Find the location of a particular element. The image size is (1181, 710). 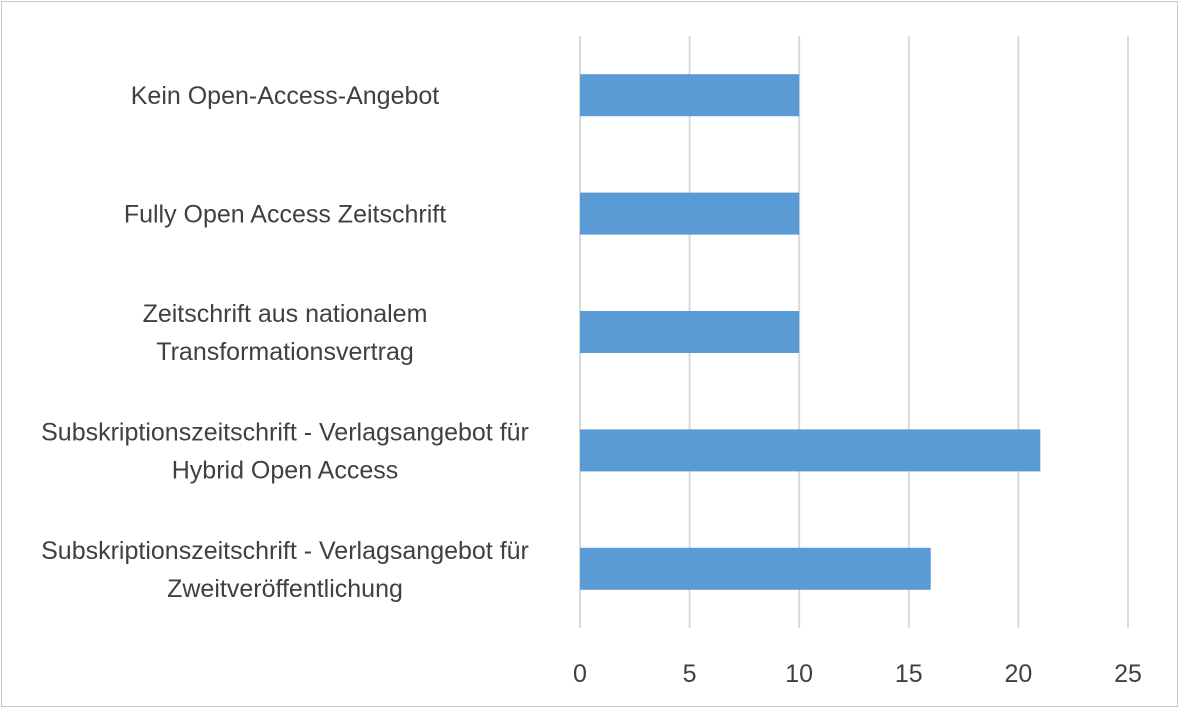

x-tick-label: 25 is located at coordinates (1128, 674).